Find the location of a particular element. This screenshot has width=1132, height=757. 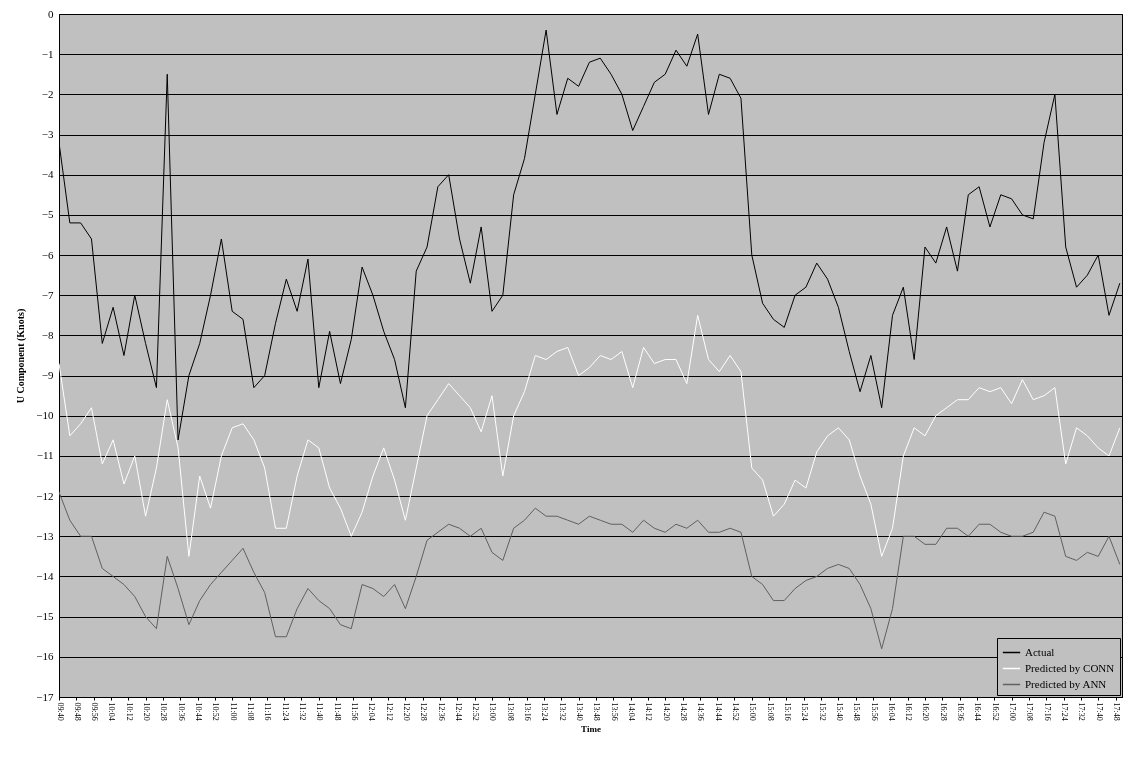

x-tick-label: 13:48 is located at coordinates (597, 711).